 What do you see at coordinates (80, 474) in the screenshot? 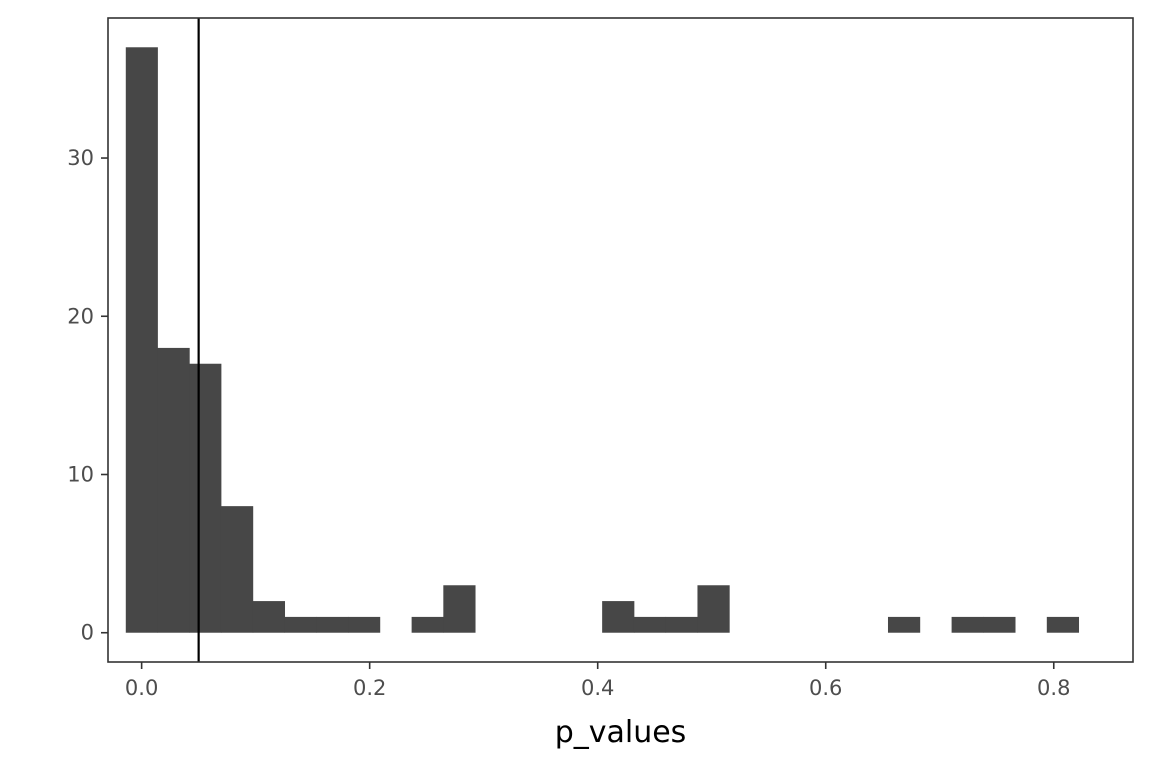
I see `y-tick-label-1: 10` at bounding box center [80, 474].